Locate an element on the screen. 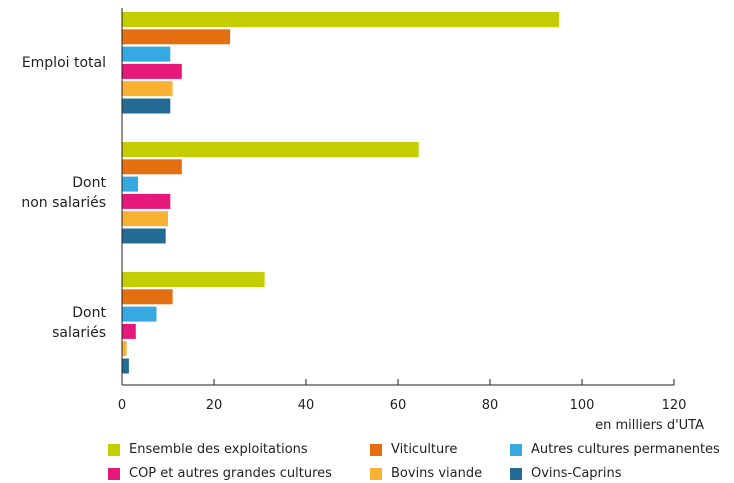 This screenshot has height=483, width=734. category-label: Emploi total is located at coordinates (63, 62).